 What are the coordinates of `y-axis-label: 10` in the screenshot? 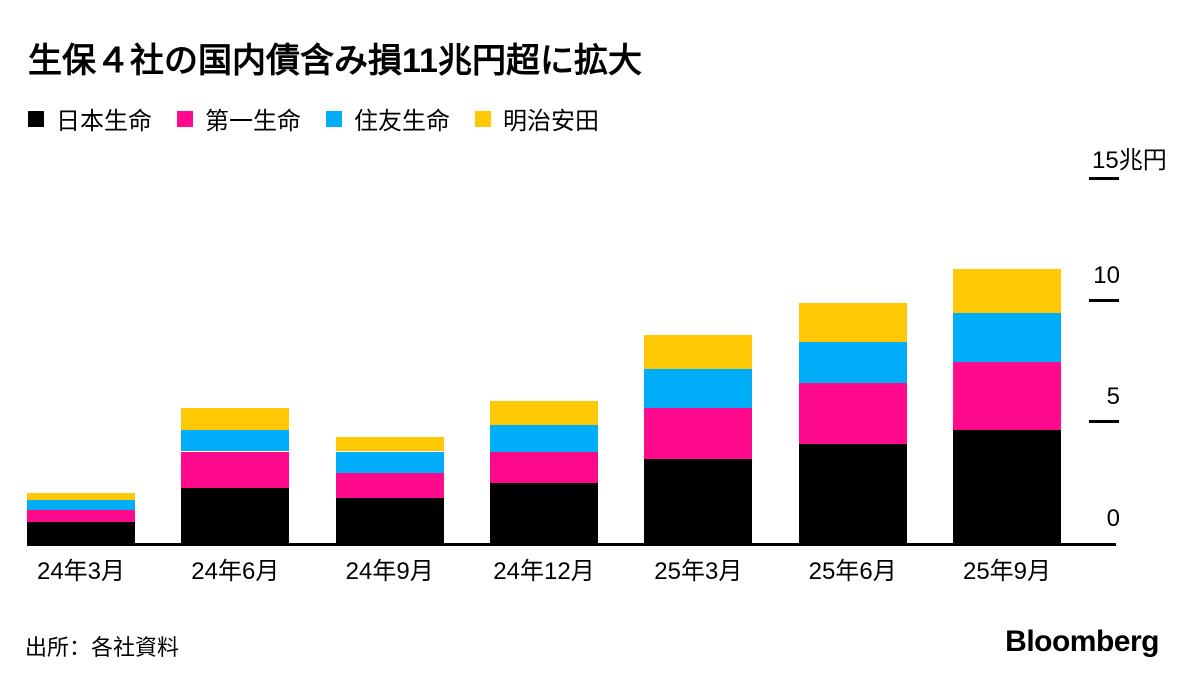 It's located at (1106, 275).